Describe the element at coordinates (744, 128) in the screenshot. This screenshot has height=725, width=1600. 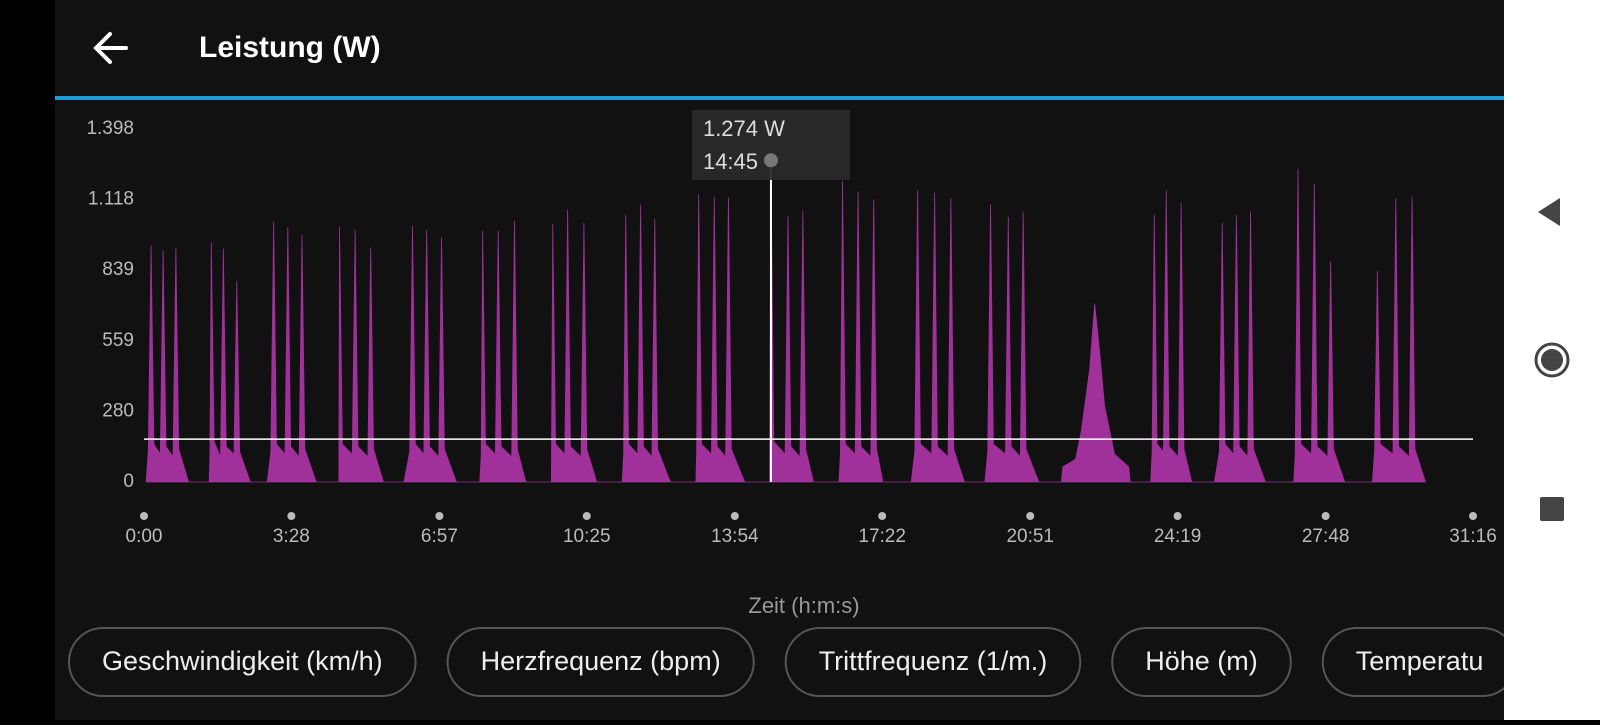
I see `tooltip-value: 1.274 W` at that location.